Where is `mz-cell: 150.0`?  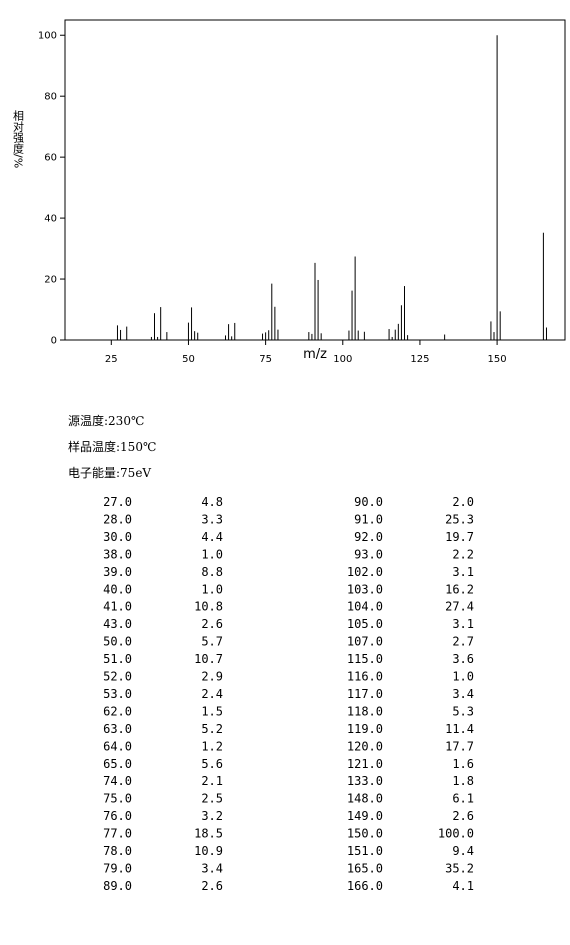 mz-cell: 150.0 is located at coordinates (365, 834).